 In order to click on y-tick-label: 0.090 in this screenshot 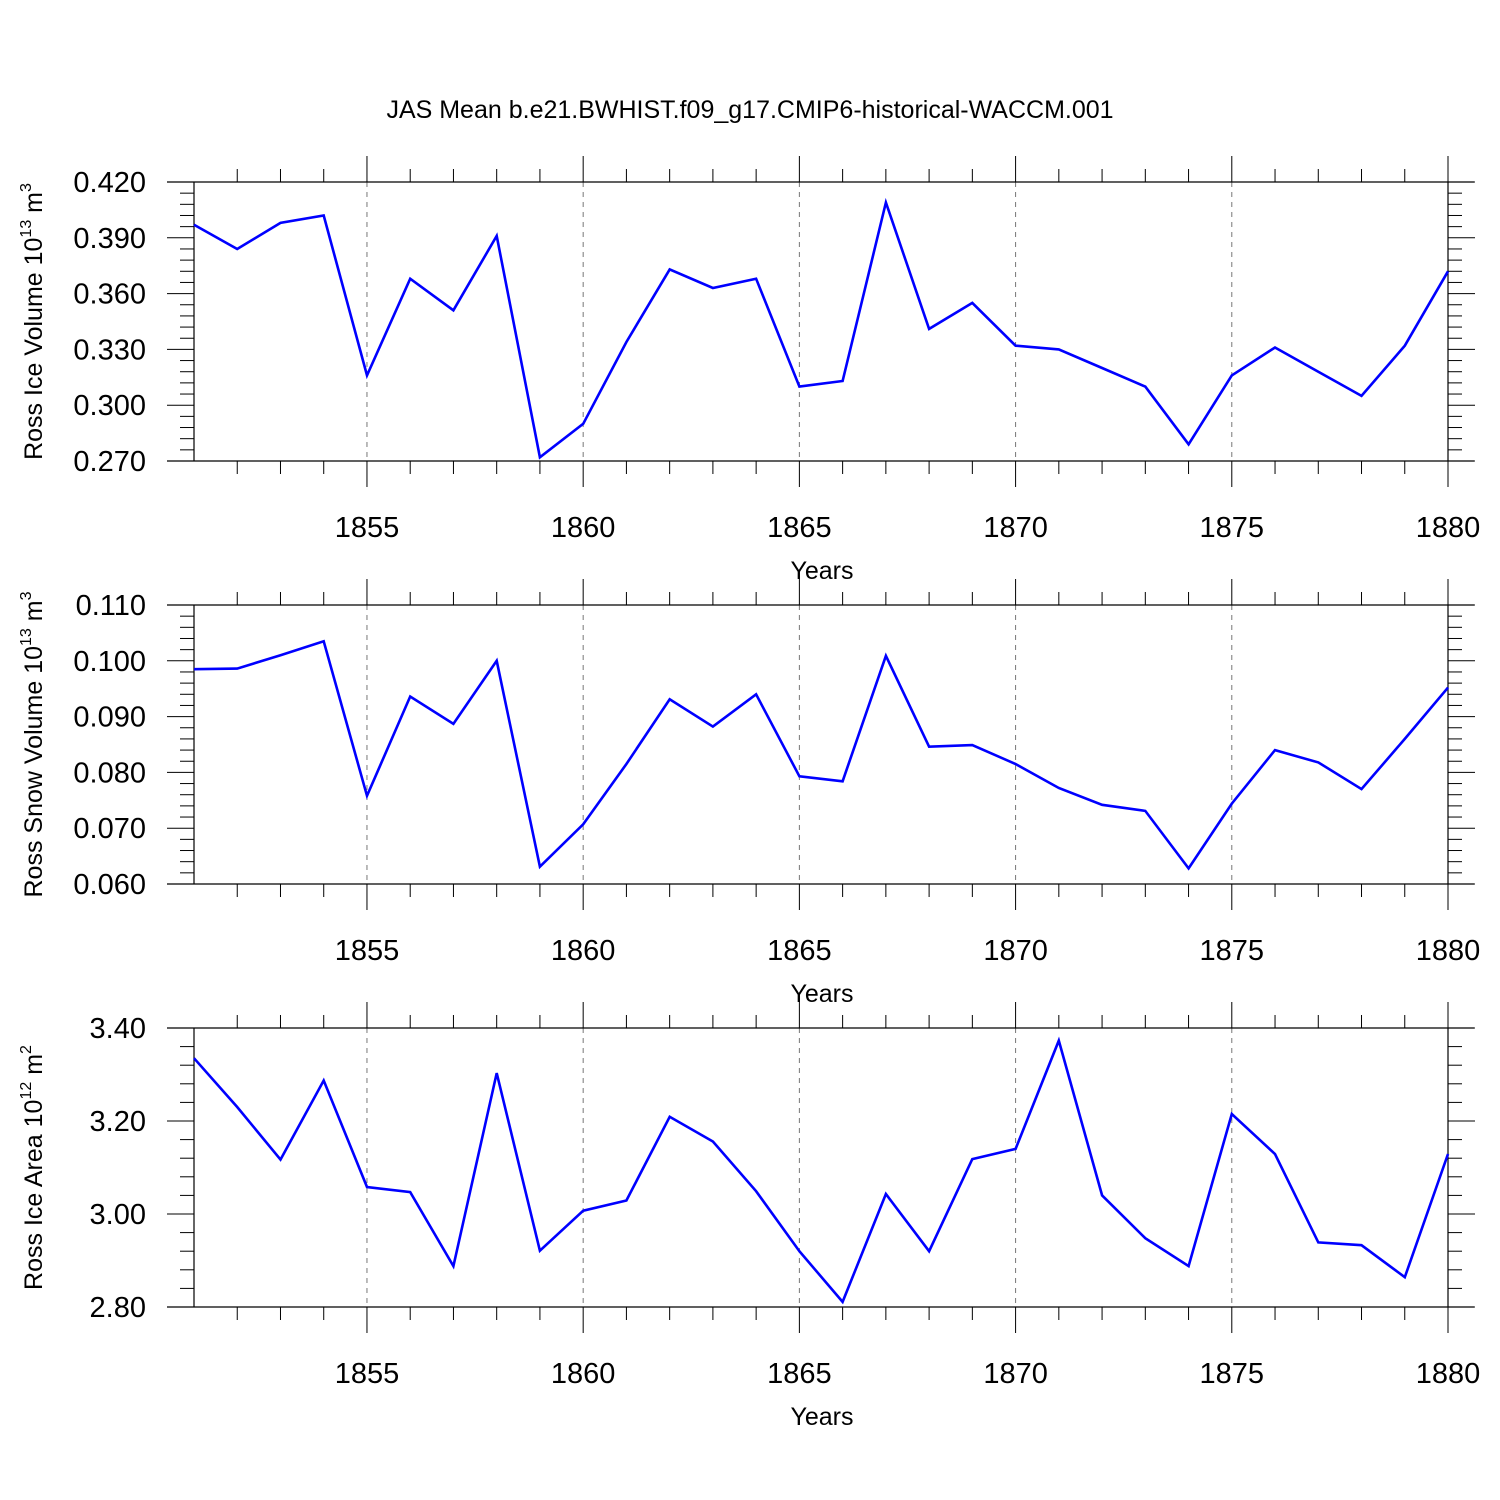, I will do `click(109, 718)`.